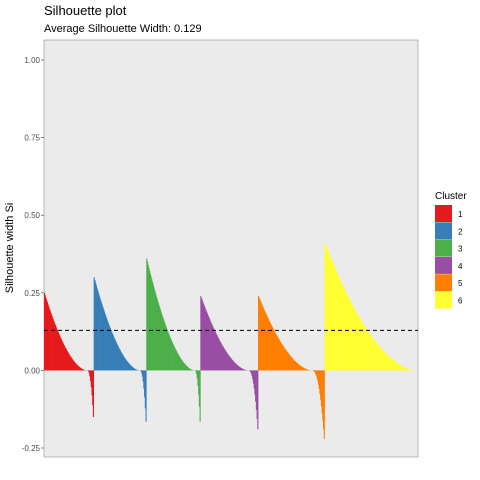 The image size is (480, 480). Describe the element at coordinates (32, 60) in the screenshot. I see `y-tick-label: 1.00` at that location.